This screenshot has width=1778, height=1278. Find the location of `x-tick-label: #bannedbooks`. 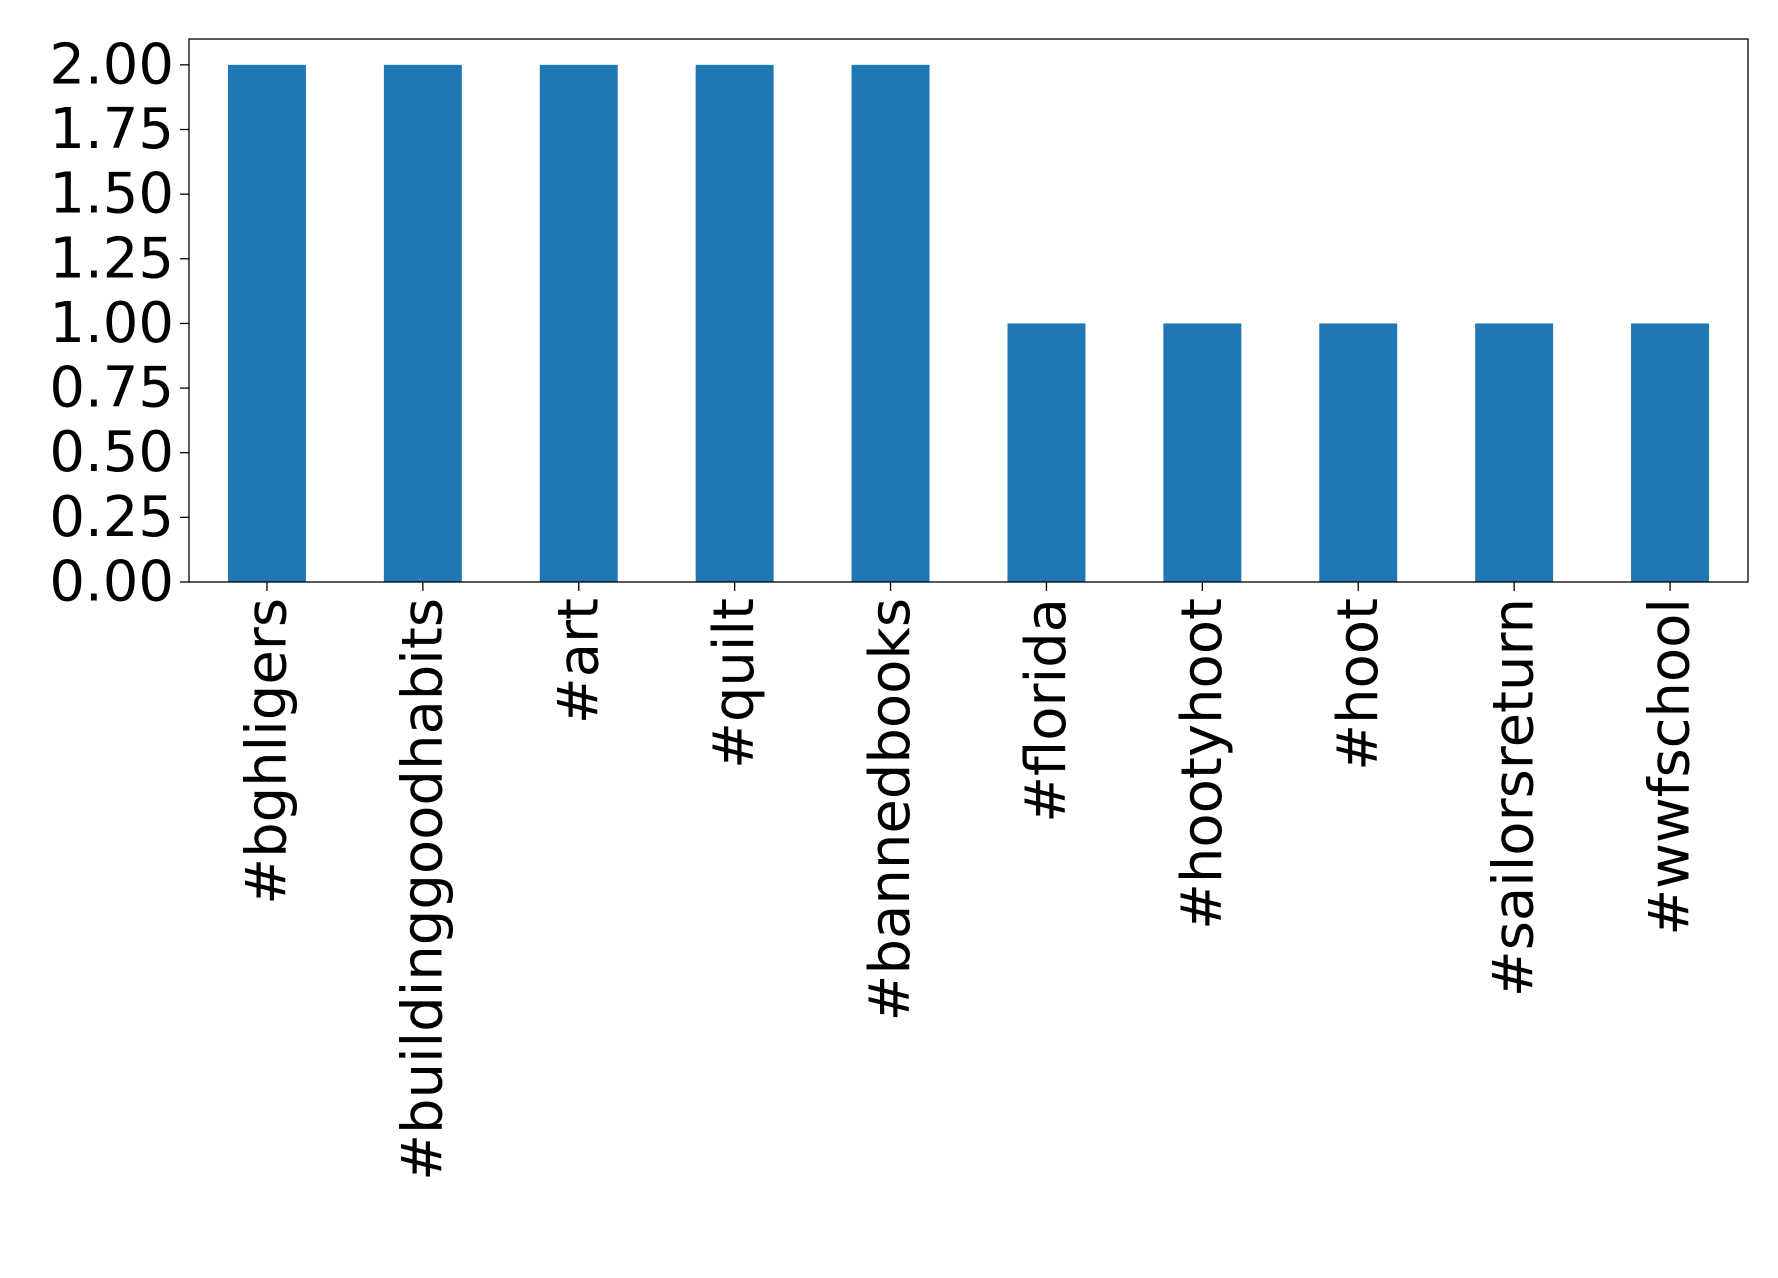

x-tick-label: #bannedbooks is located at coordinates (890, 809).